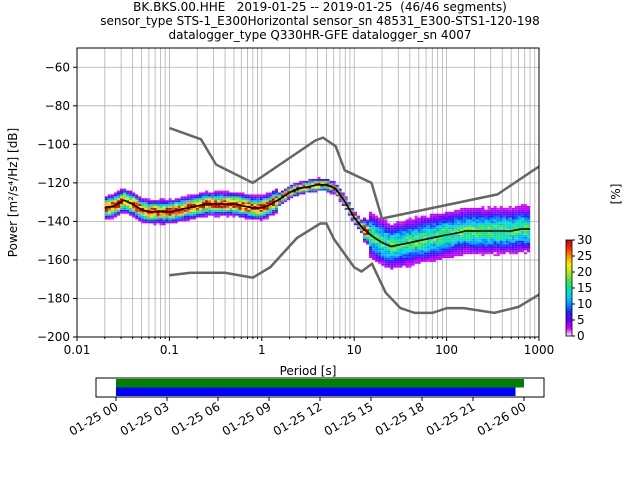 This screenshot has height=480, width=640. Describe the element at coordinates (446, 350) in the screenshot. I see `x-tick-label: 100` at that location.